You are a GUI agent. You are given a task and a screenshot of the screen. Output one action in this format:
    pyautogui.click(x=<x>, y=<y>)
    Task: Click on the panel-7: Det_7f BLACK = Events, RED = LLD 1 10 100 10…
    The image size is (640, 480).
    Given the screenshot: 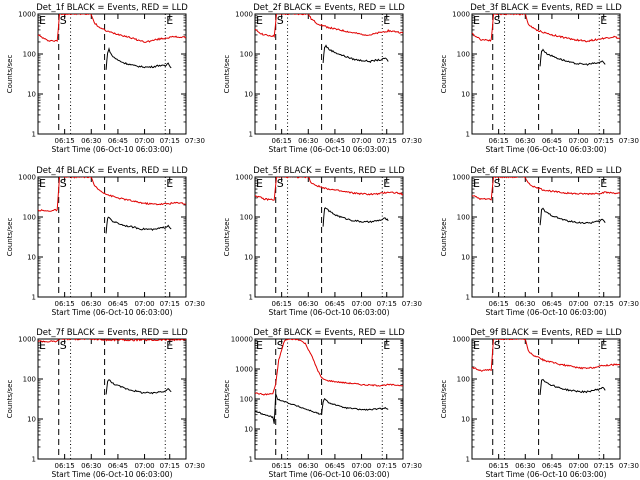 What is the action you would take?
    pyautogui.click(x=105, y=403)
    